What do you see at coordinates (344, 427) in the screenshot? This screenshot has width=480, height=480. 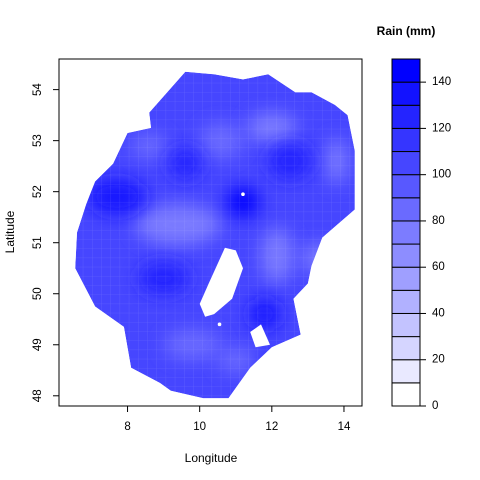 I see `x-tick-label: 14` at bounding box center [344, 427].